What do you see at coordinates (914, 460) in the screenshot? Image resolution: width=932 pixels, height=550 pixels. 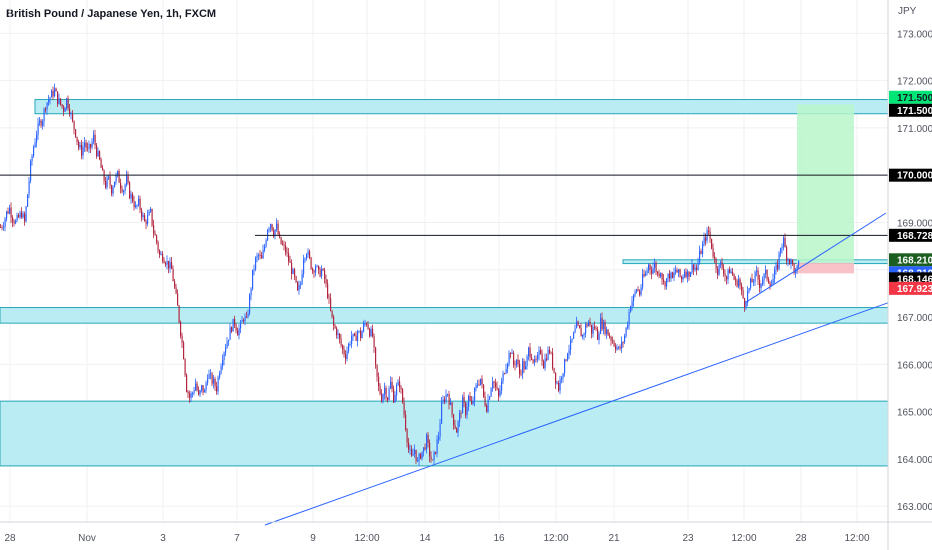 I see `y-tick-label: 164.000` at bounding box center [914, 460].